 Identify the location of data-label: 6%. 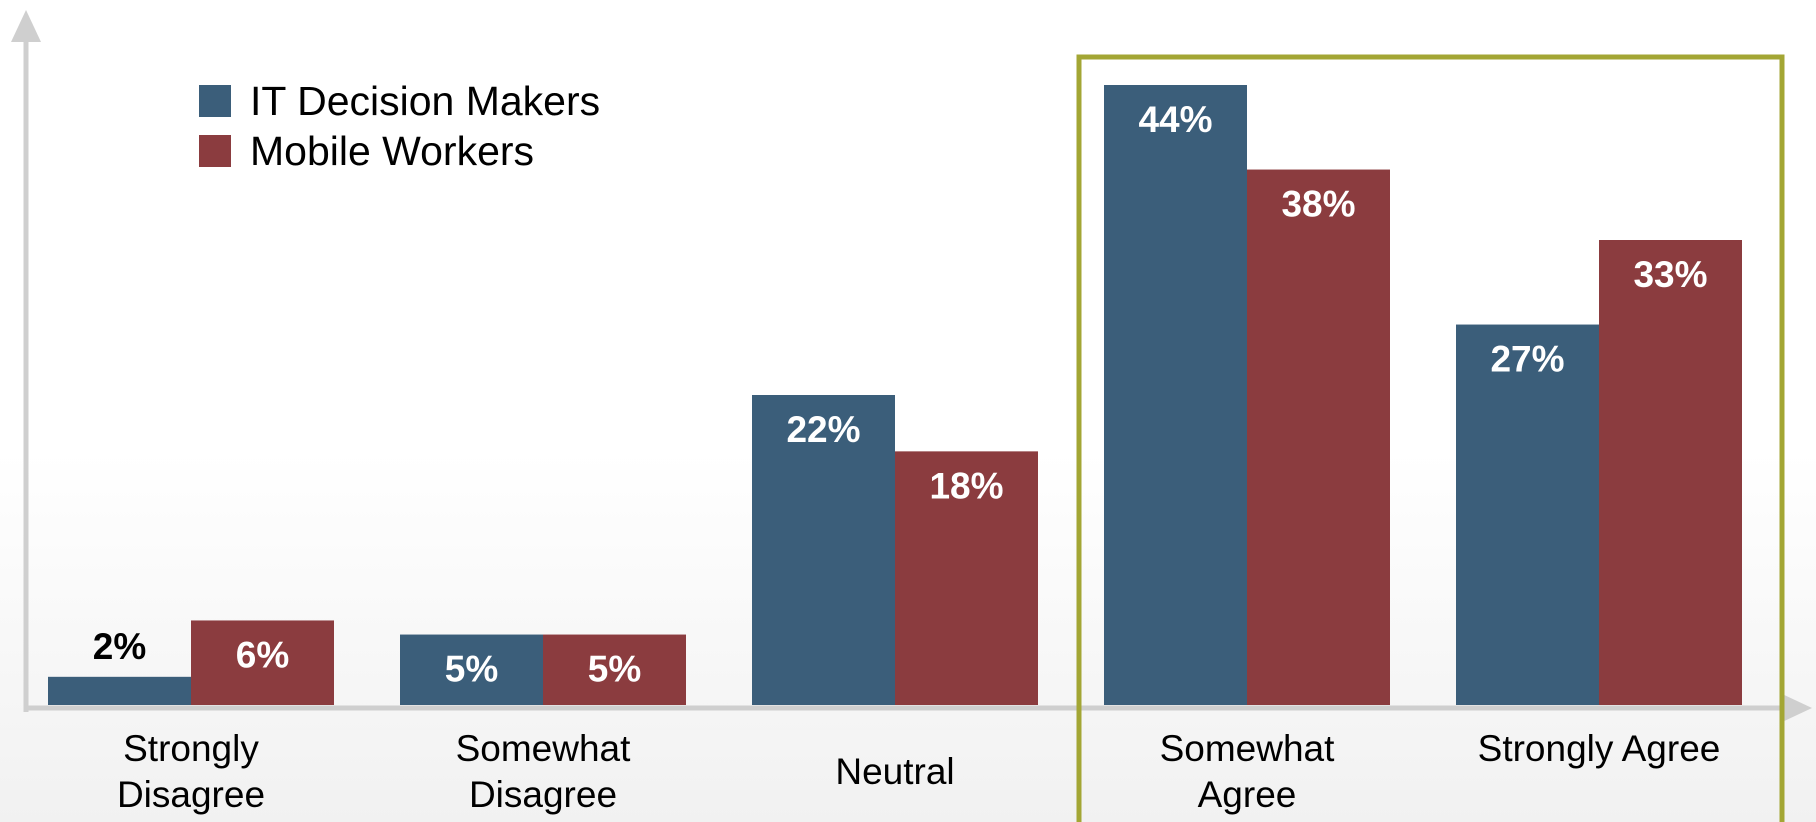
(262, 654).